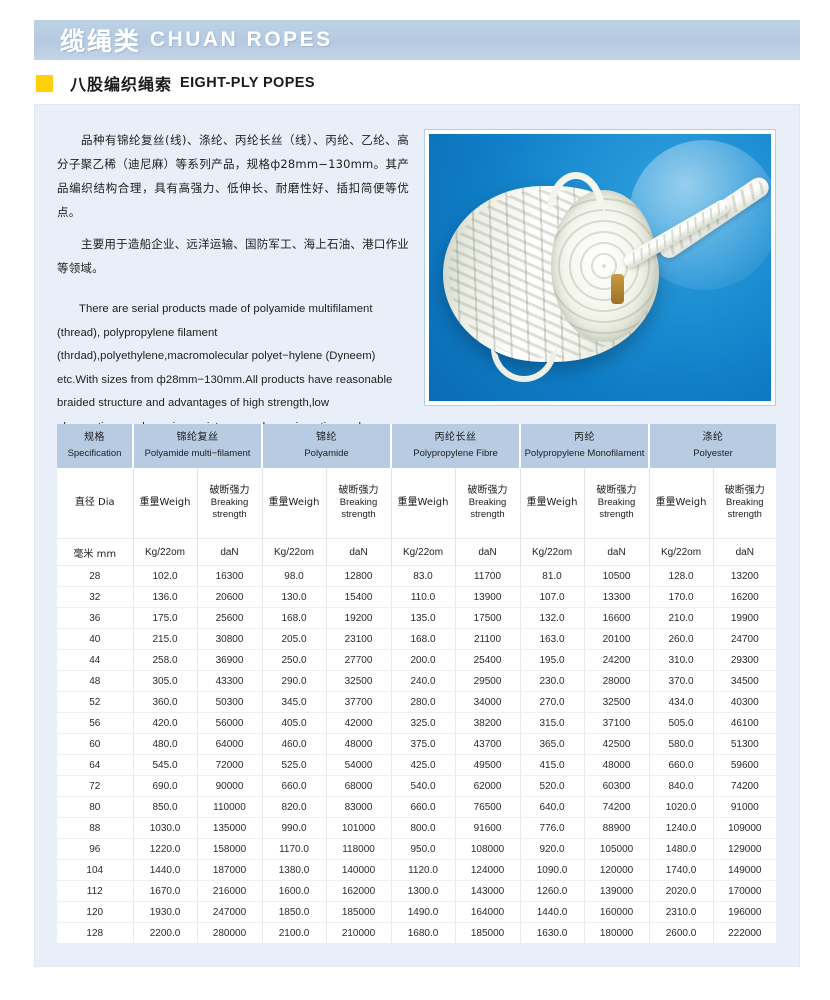  I want to click on cell-value: 370.0, so click(681, 681).